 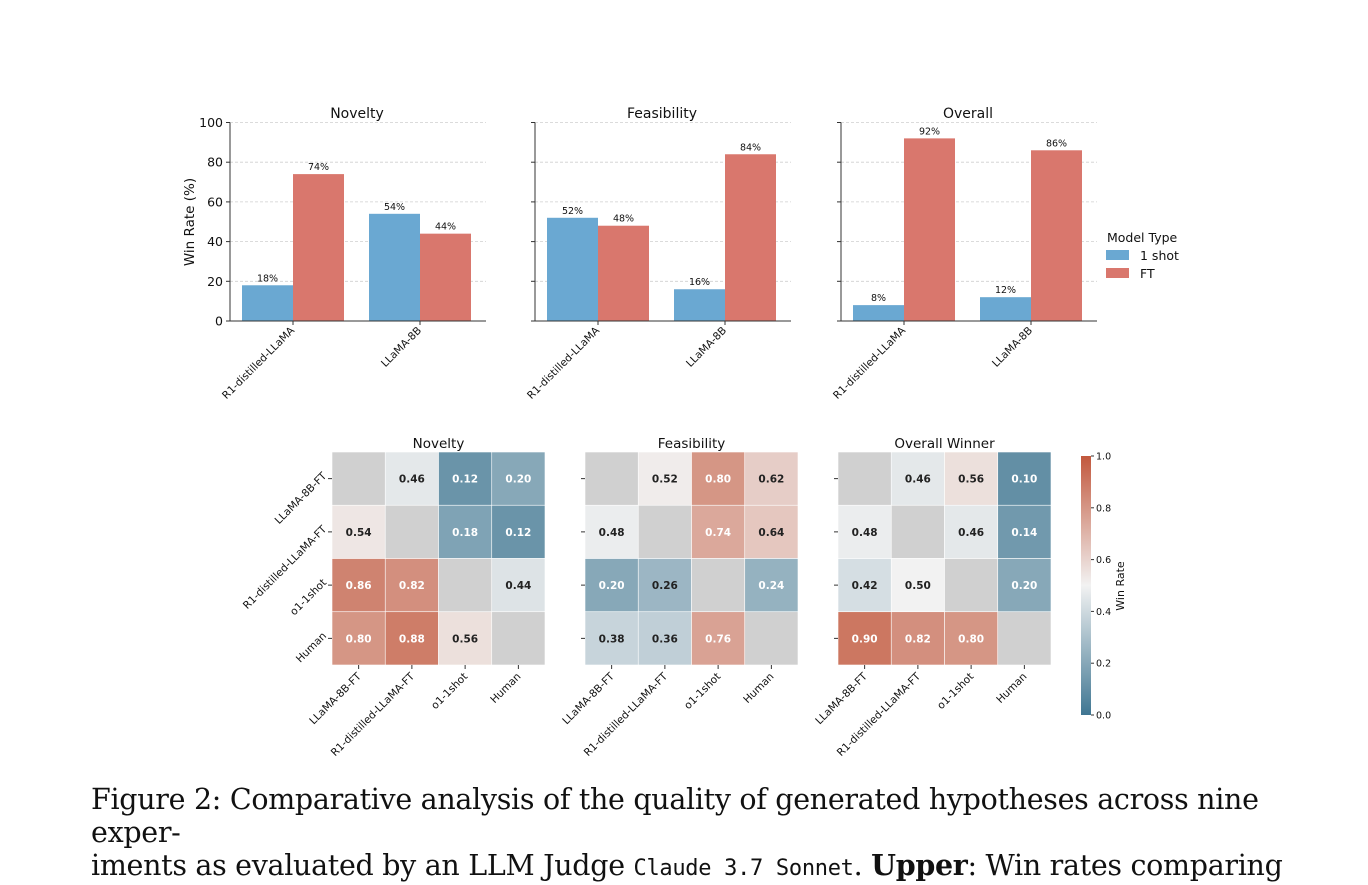 What do you see at coordinates (1103, 664) in the screenshot?
I see `colorbar-tick-label: 0.2` at bounding box center [1103, 664].